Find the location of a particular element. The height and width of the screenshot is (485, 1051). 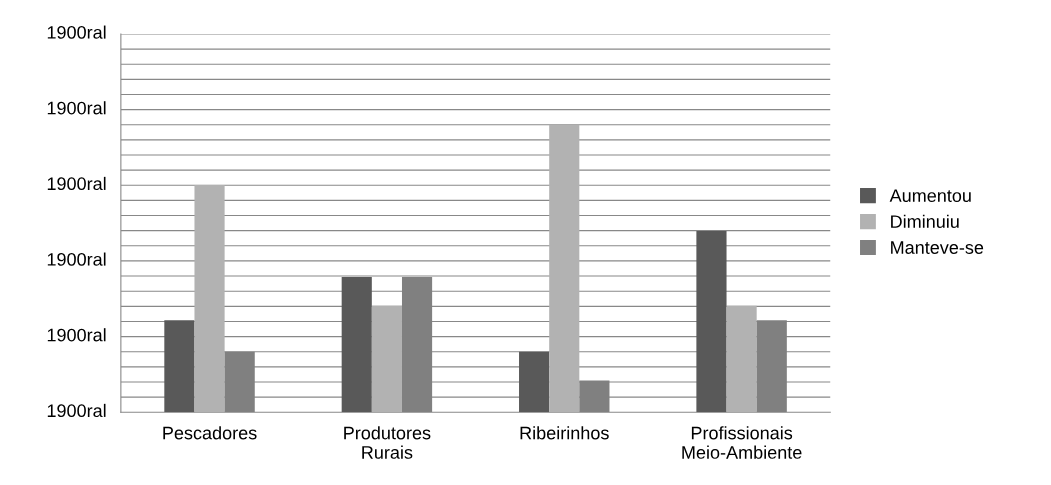

x-tick-label: Ribeirinhos is located at coordinates (564, 433).